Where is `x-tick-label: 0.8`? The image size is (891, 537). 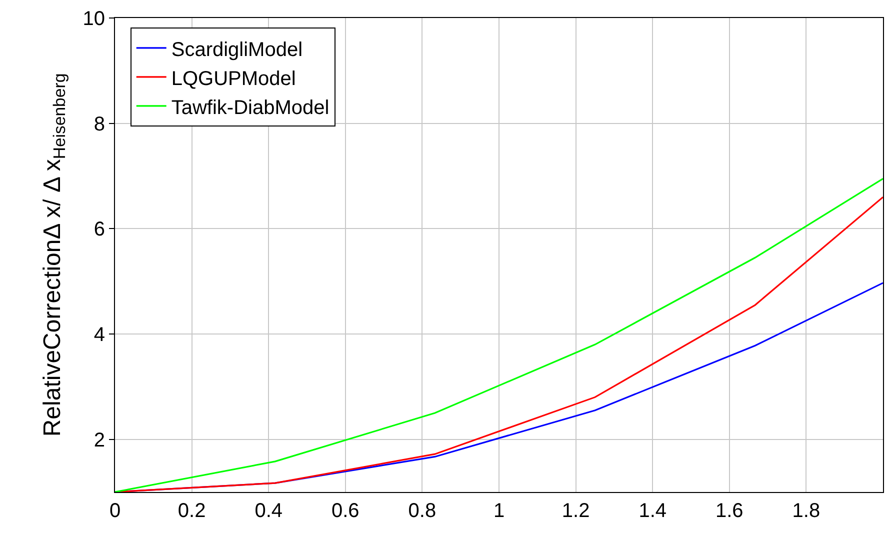 x-tick-label: 0.8 is located at coordinates (422, 511).